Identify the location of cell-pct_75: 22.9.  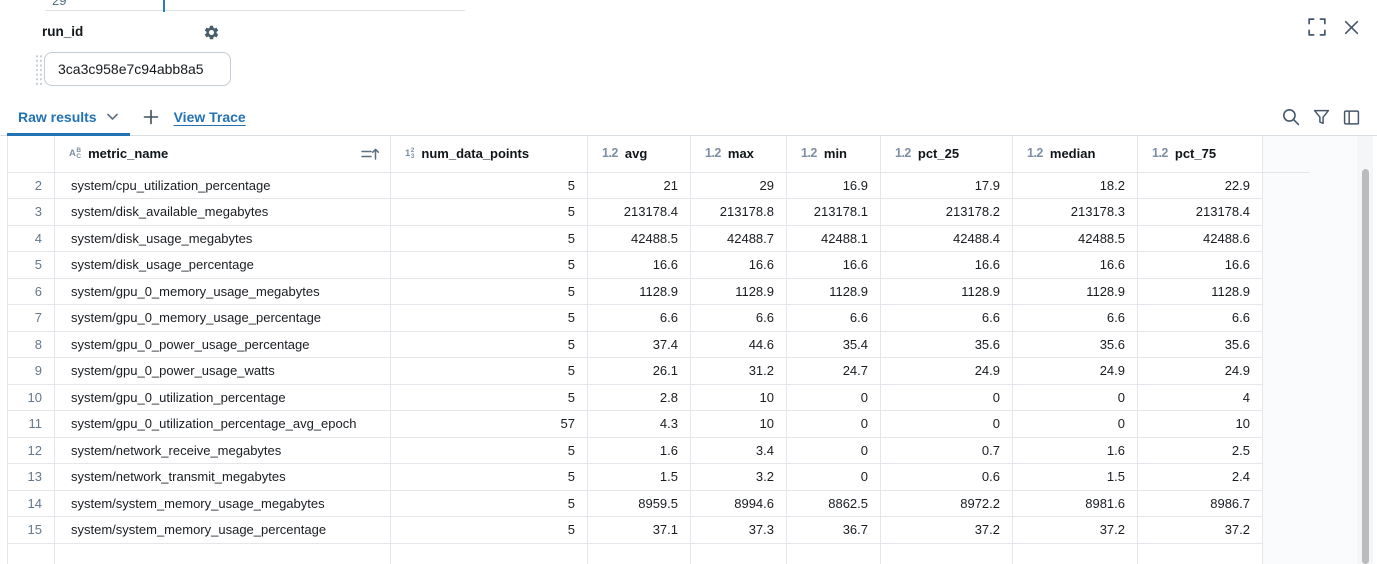
(1200, 185).